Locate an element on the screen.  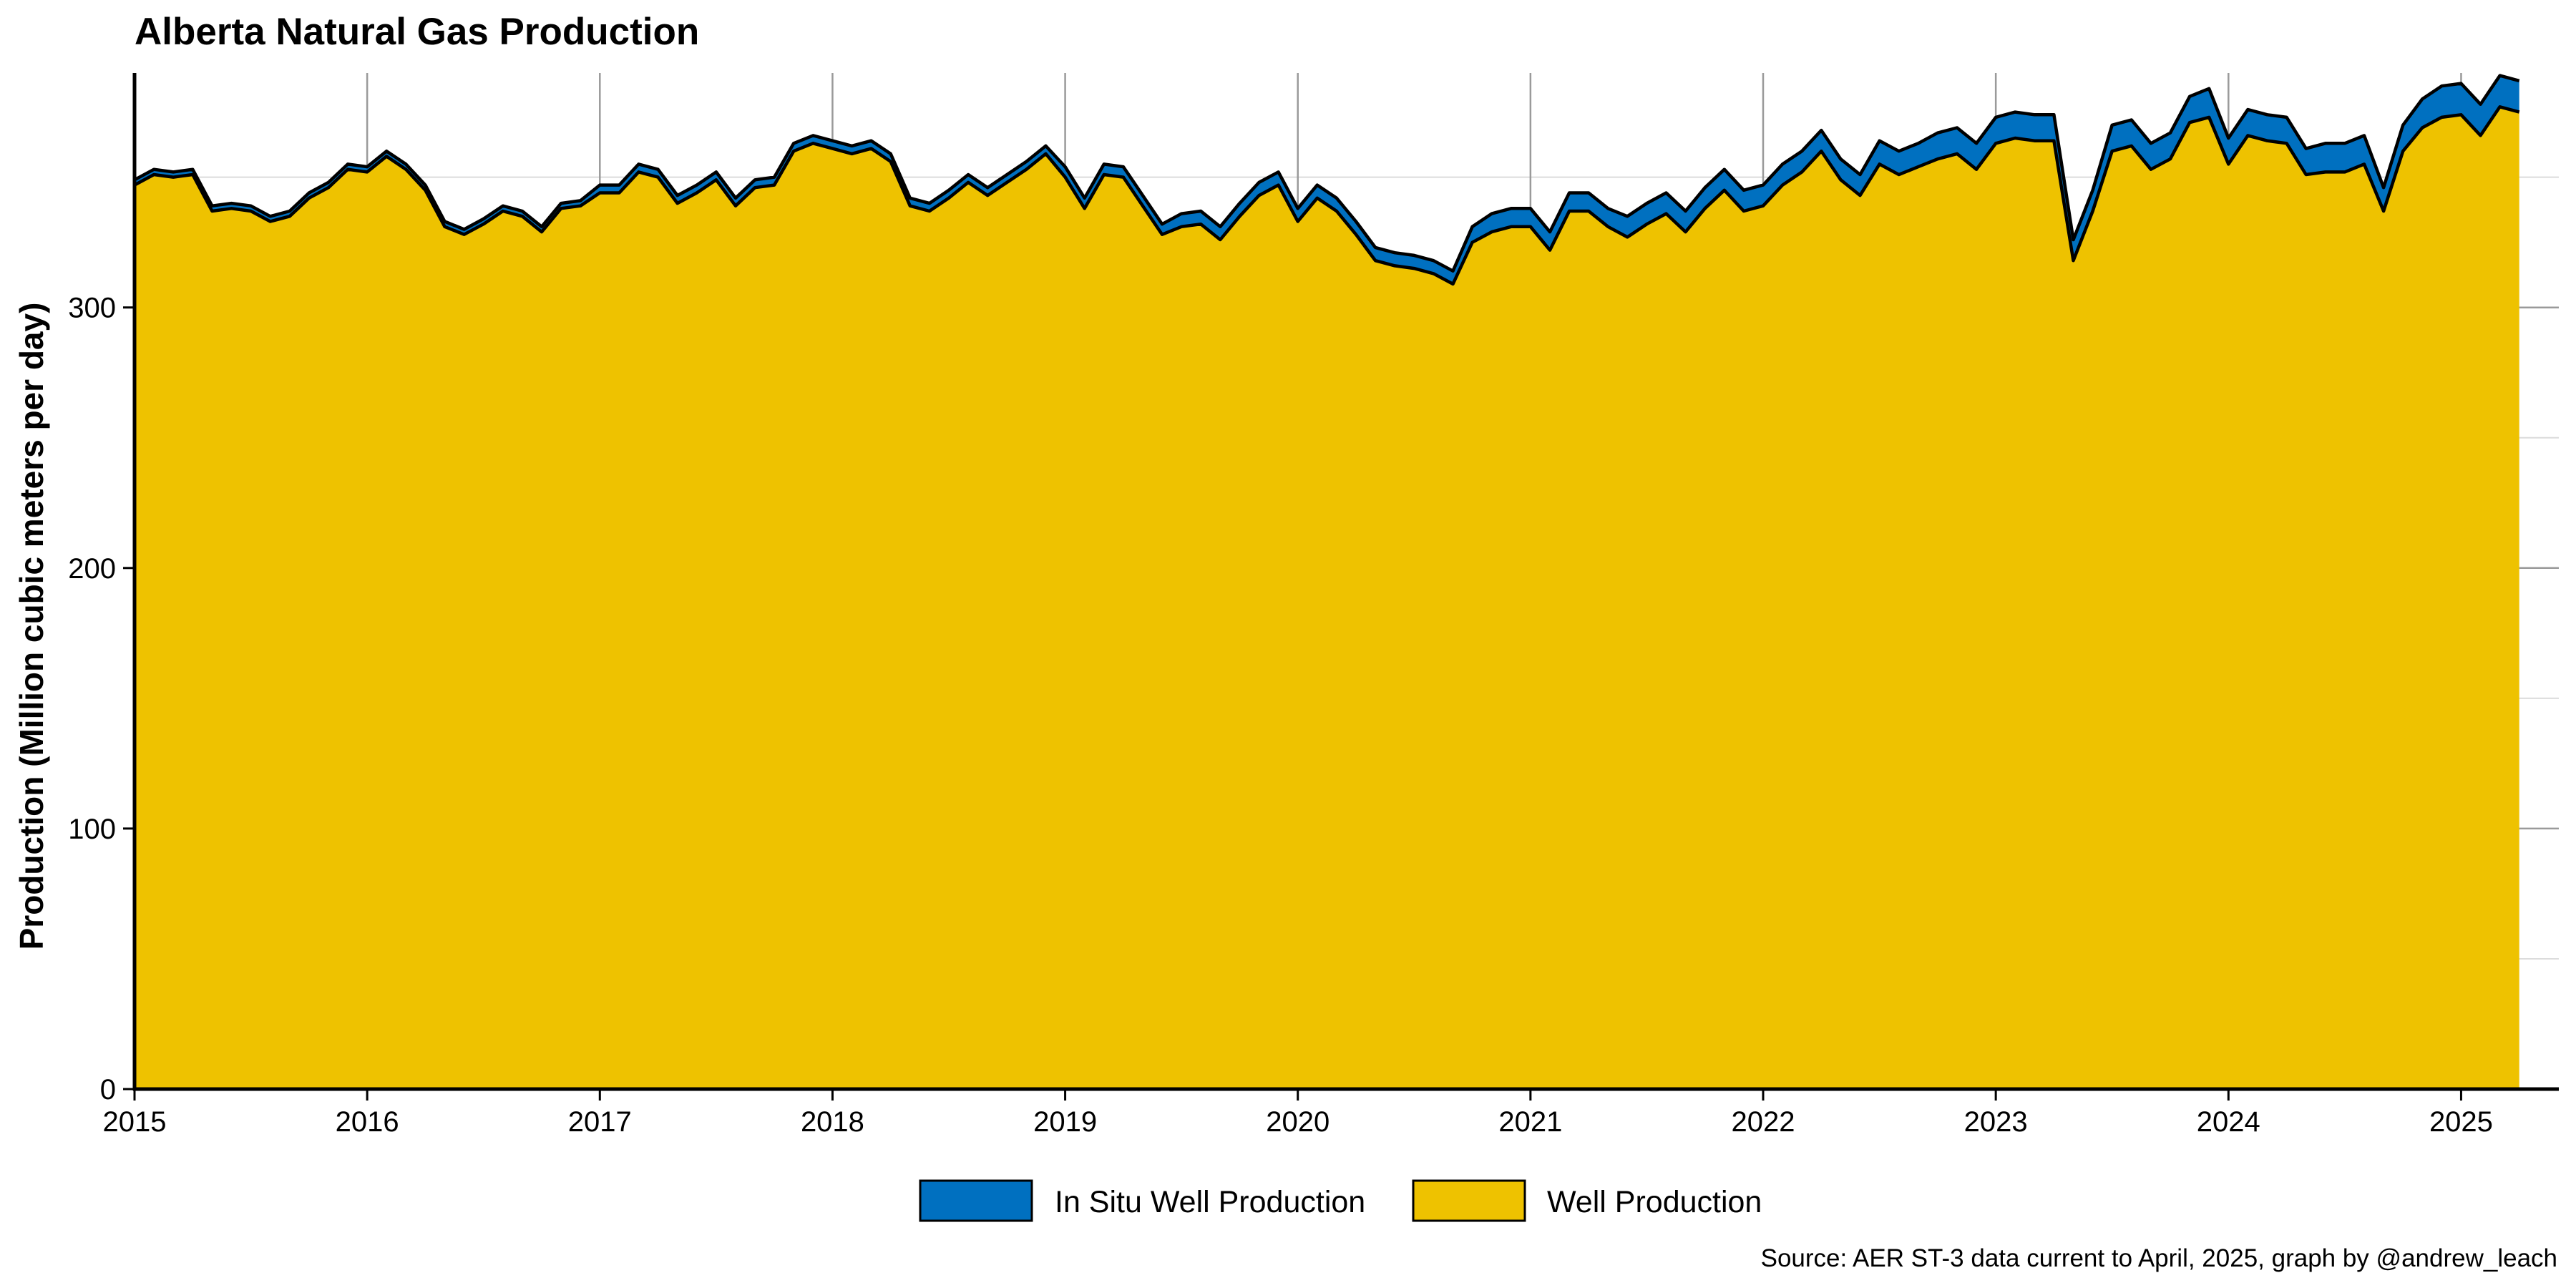
x-tick-label: 2020 is located at coordinates (1298, 1122).